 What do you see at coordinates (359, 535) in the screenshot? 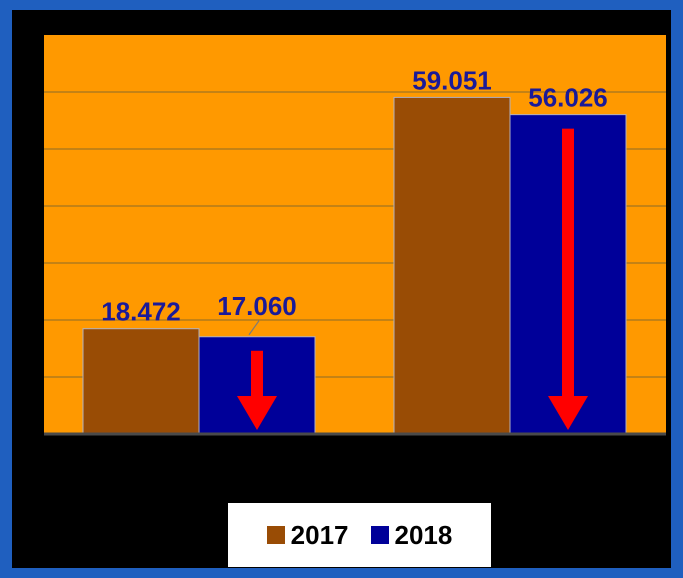
I see `legend: 2017 2018` at bounding box center [359, 535].